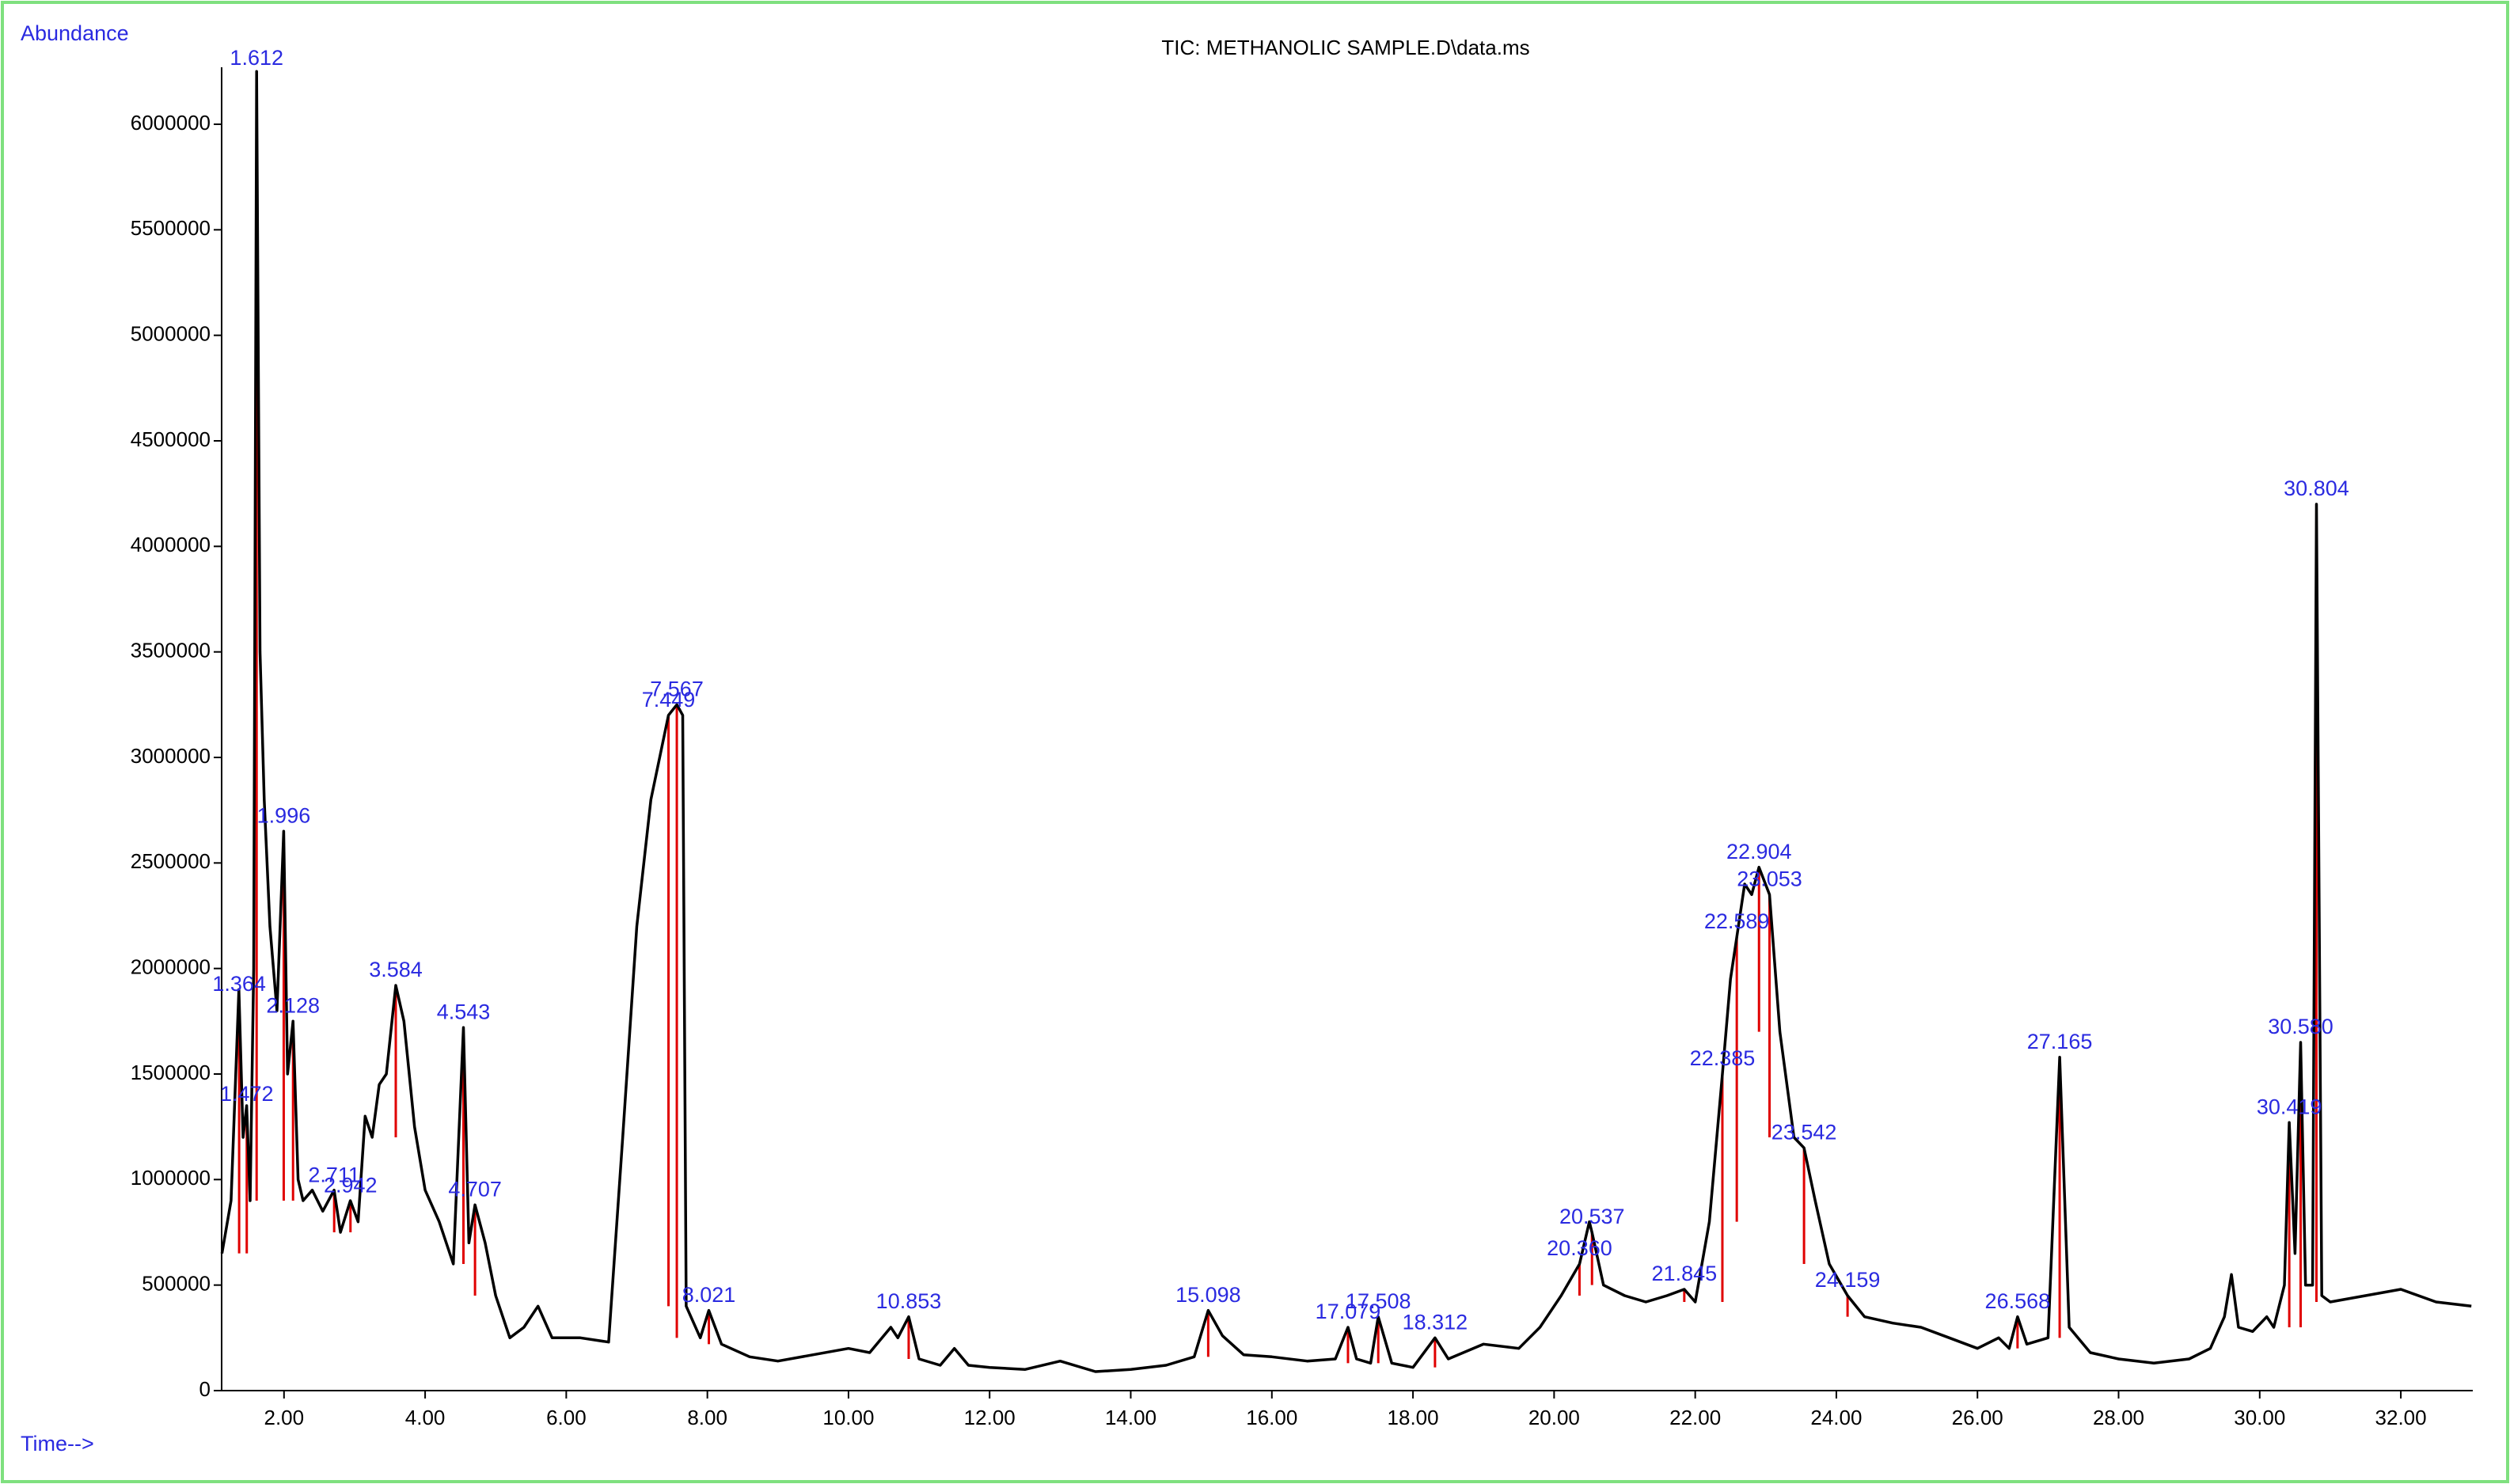  What do you see at coordinates (2259, 1417) in the screenshot?
I see `x-tick-label: 30.00` at bounding box center [2259, 1417].